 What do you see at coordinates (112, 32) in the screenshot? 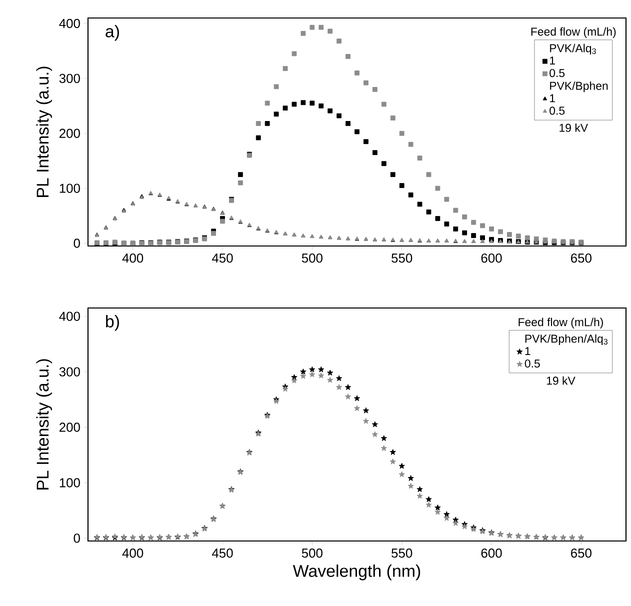
I see `chart-title: a)` at bounding box center [112, 32].